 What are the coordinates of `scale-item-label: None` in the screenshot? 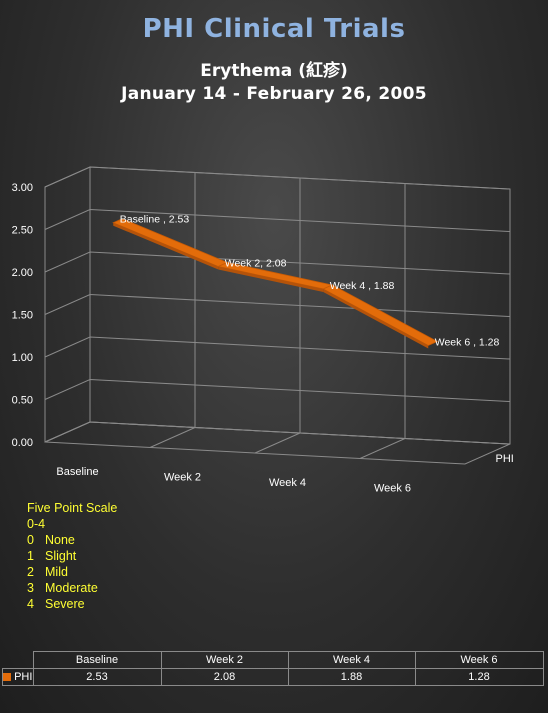 It's located at (60, 540).